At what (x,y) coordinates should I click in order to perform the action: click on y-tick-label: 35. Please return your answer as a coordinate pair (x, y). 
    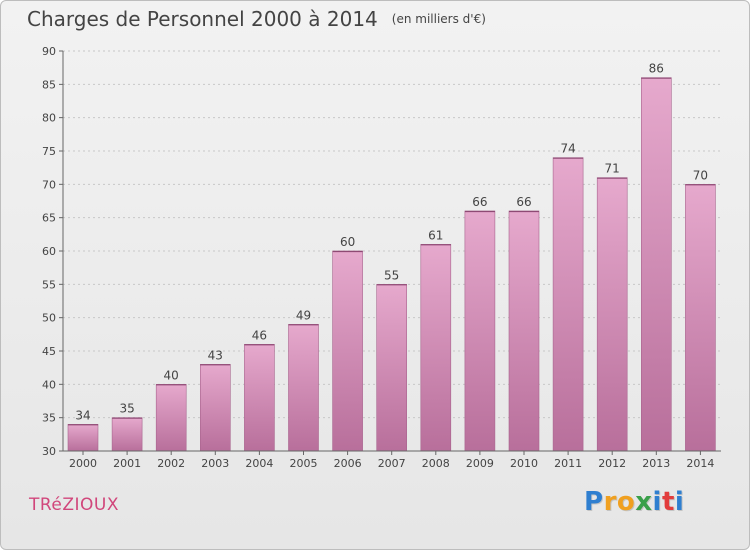
    Looking at the image, I should click on (49, 418).